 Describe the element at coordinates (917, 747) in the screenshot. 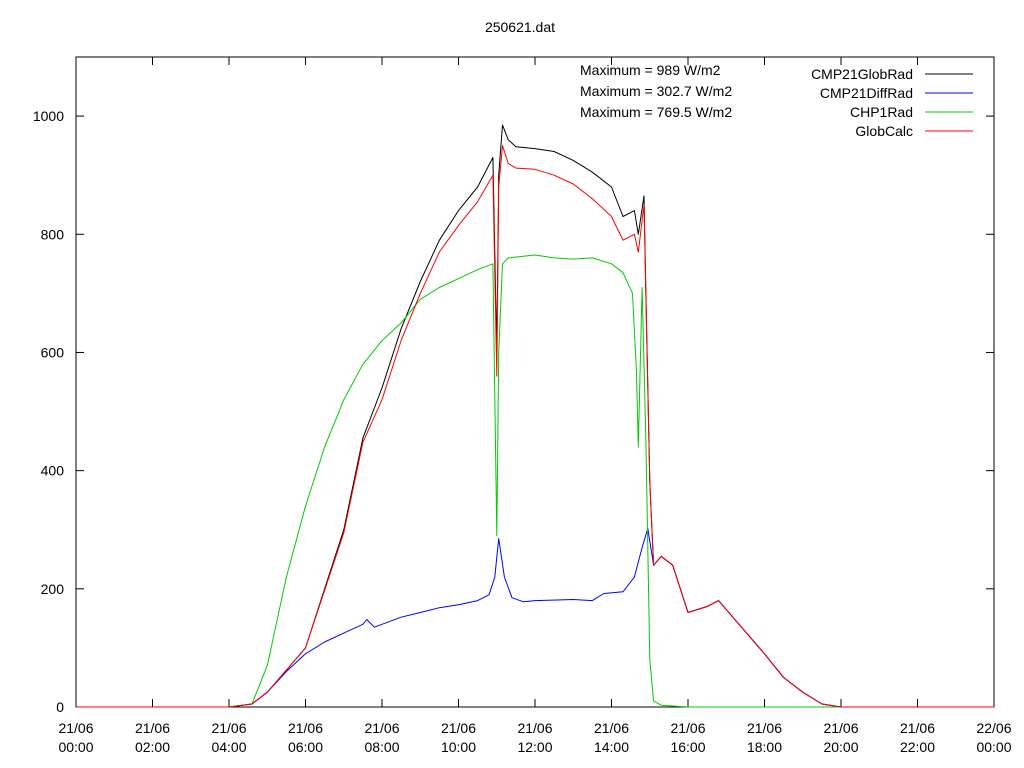

I see `x-tick-time-label: 22:00` at that location.